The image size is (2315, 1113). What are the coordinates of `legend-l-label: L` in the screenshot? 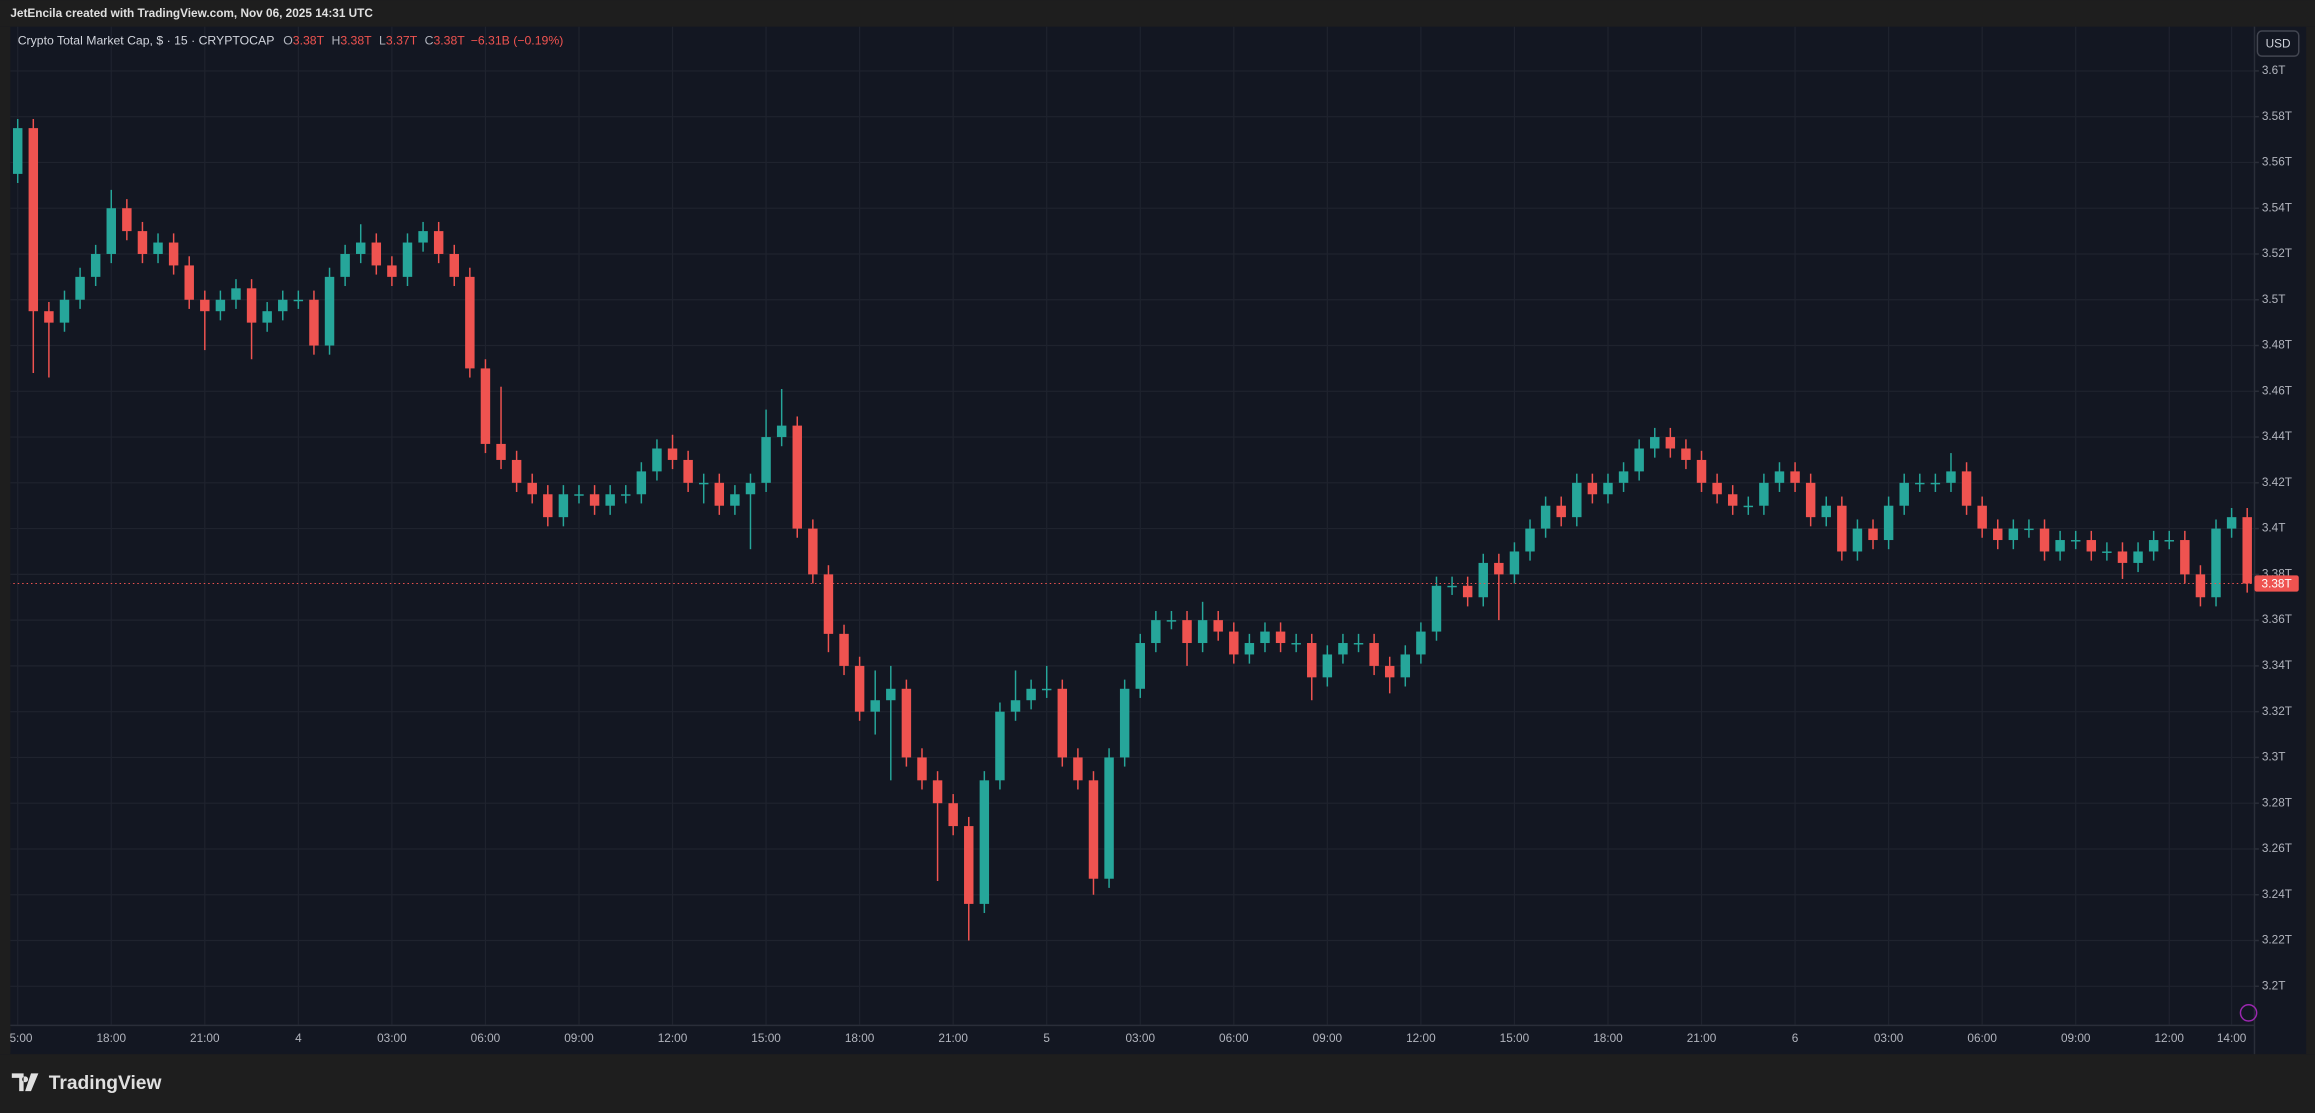 It's located at (382, 41).